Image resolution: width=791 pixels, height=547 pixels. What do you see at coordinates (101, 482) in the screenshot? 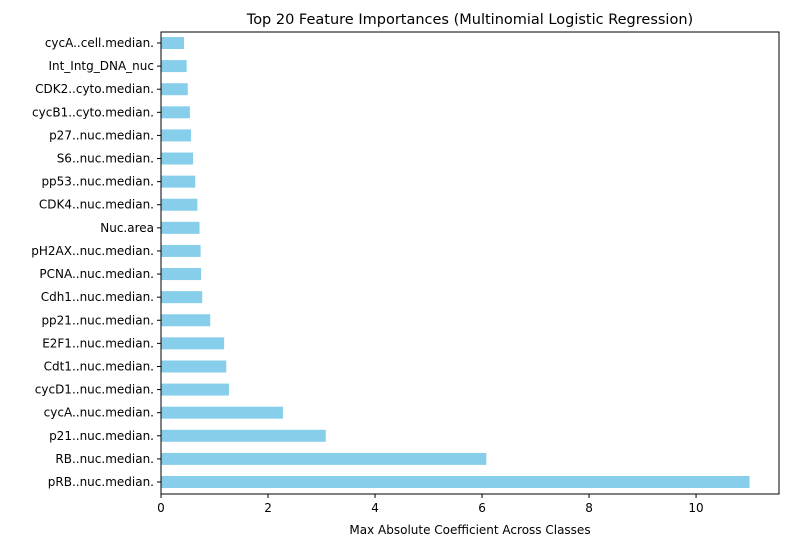
I see `y-tick-label: pRB..nuc.median.` at bounding box center [101, 482].